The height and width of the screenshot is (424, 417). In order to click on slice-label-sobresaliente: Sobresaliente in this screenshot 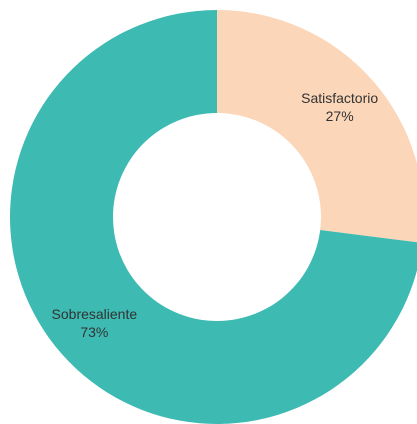, I will do `click(95, 314)`.